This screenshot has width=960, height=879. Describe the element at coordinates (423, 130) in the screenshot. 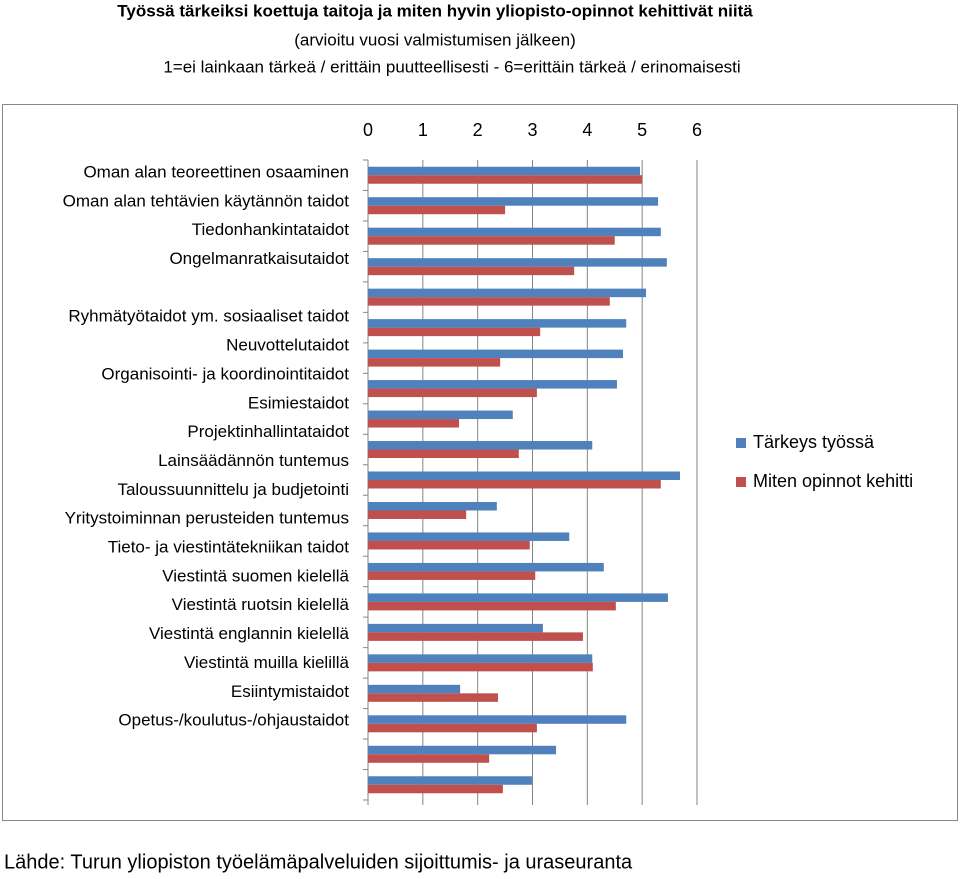

I see `x-tick-label: 1` at that location.